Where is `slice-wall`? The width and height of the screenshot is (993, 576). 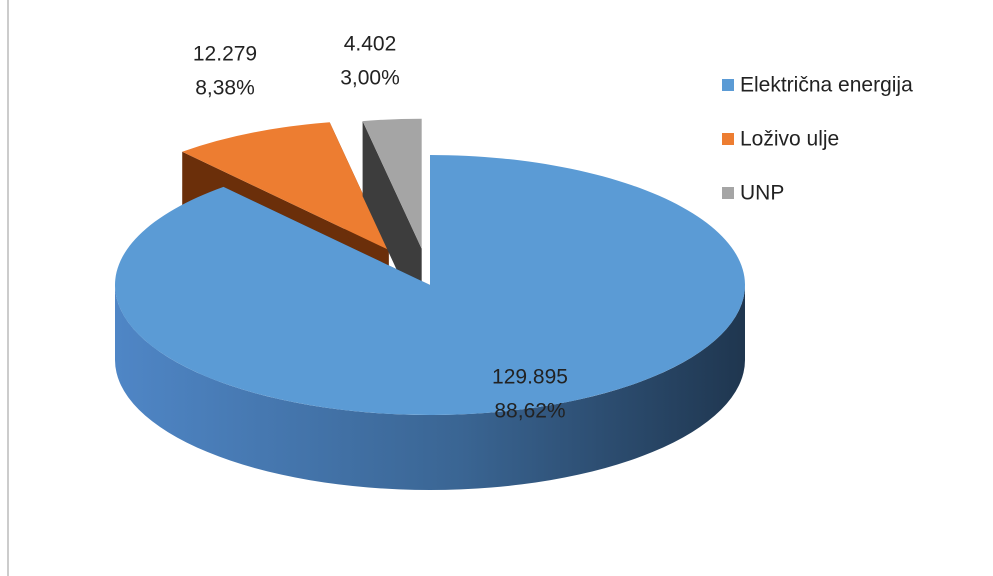 slice-wall is located at coordinates (392, 222).